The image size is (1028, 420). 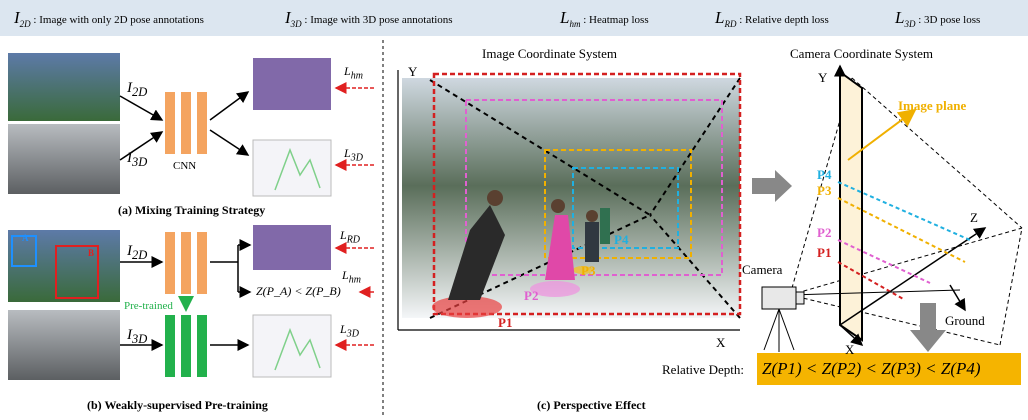 What do you see at coordinates (850, 349) in the screenshot?
I see `camera-axis-x: X` at bounding box center [850, 349].